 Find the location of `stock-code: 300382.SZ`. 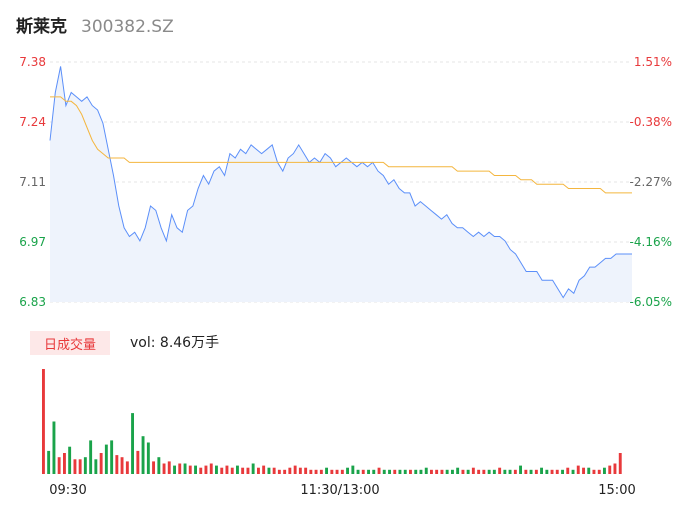

stock-code: 300382.SZ is located at coordinates (127, 27).